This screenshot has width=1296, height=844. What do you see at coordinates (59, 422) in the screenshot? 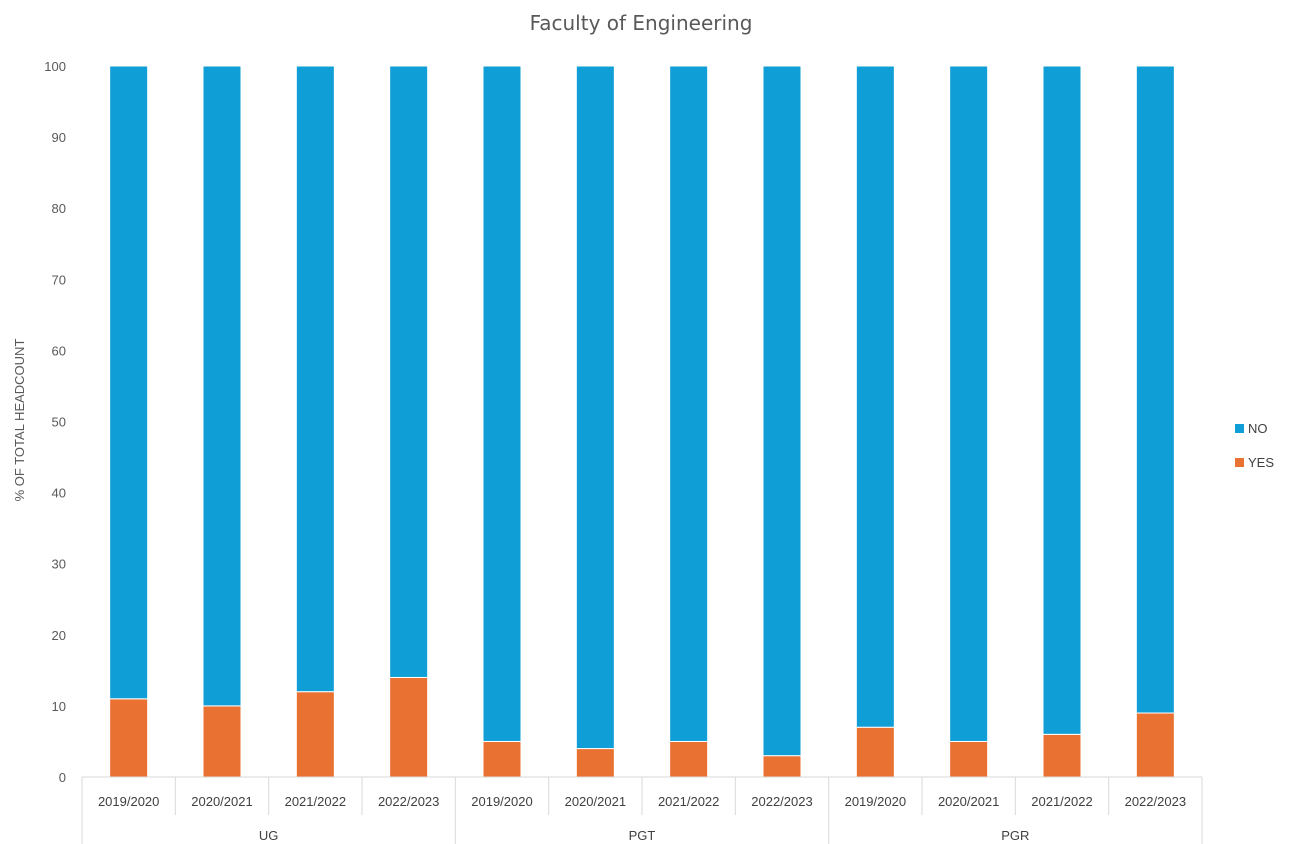
I see `y-tick-label: 50` at bounding box center [59, 422].